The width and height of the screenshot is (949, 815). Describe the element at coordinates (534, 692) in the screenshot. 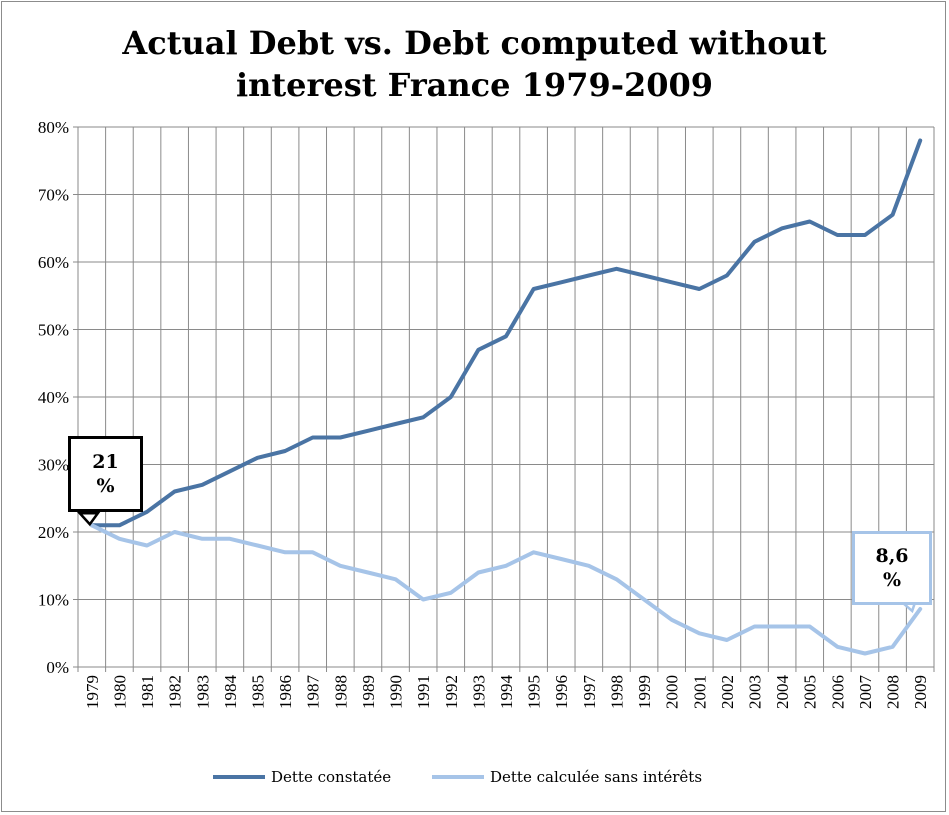

I see `x-tick-label: 1995` at that location.